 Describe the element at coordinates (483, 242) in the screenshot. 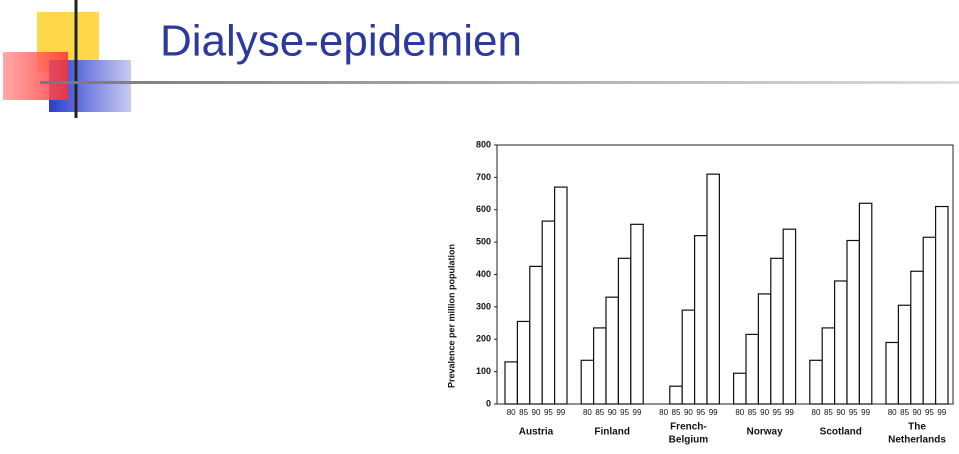

I see `y-tick-label: 500` at that location.